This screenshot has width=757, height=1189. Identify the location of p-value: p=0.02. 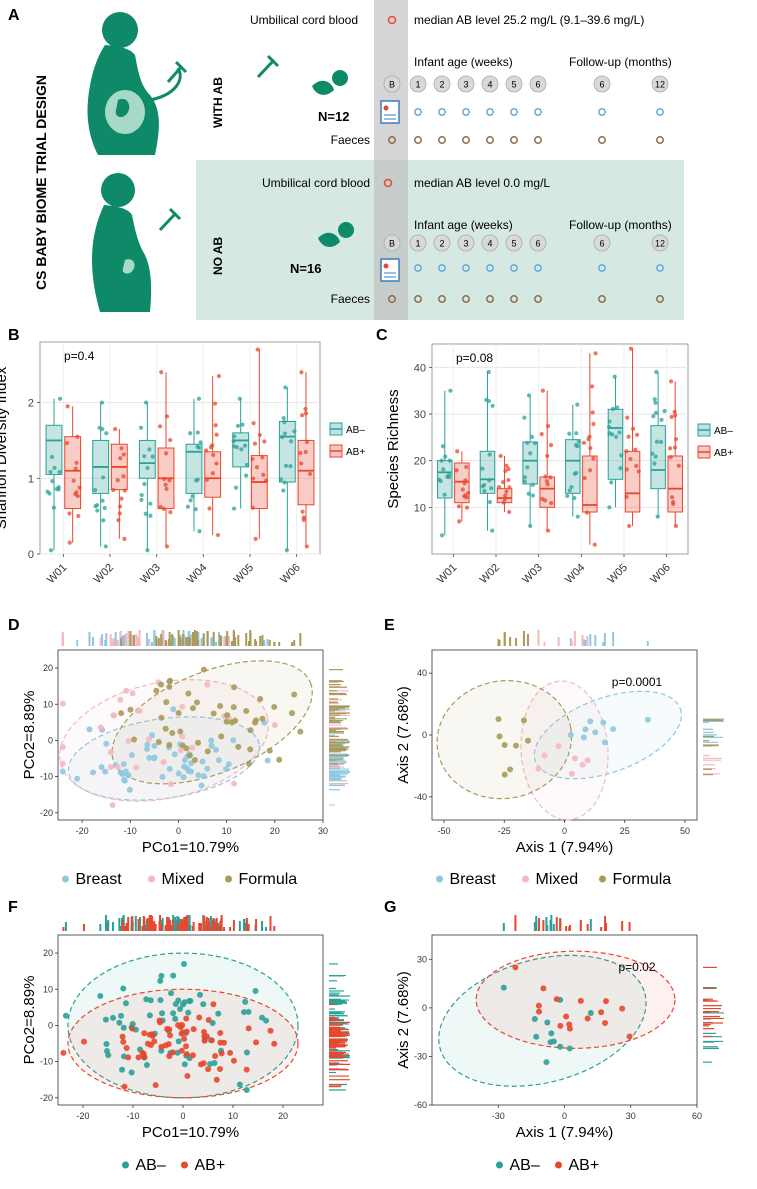
(636, 967).